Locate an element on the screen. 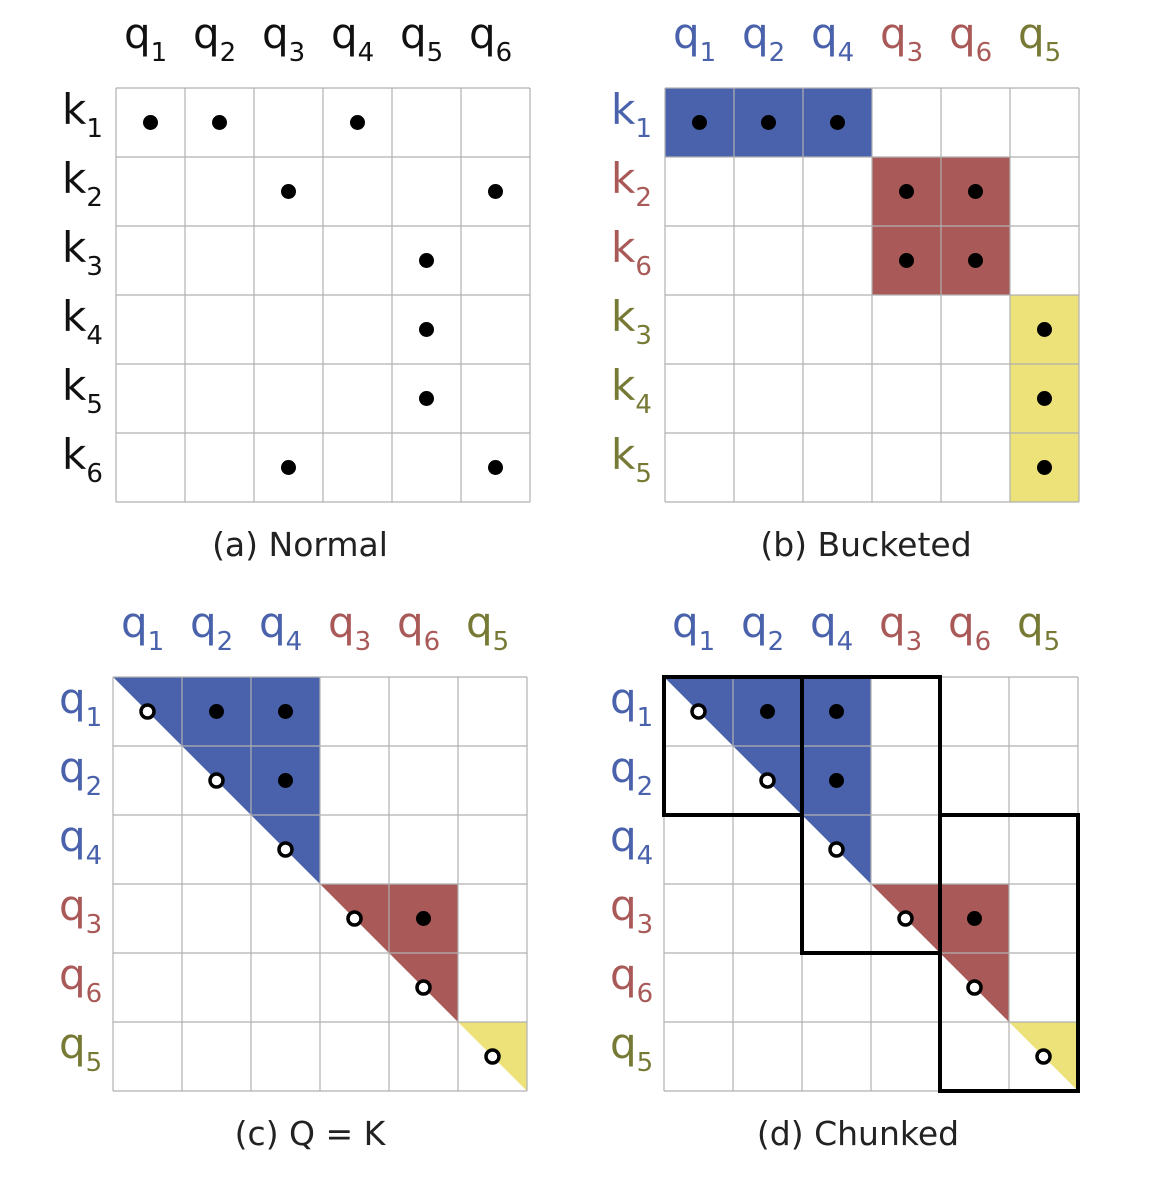 The width and height of the screenshot is (1174, 1184). panel-caption: (b) Bucketed is located at coordinates (865, 544).